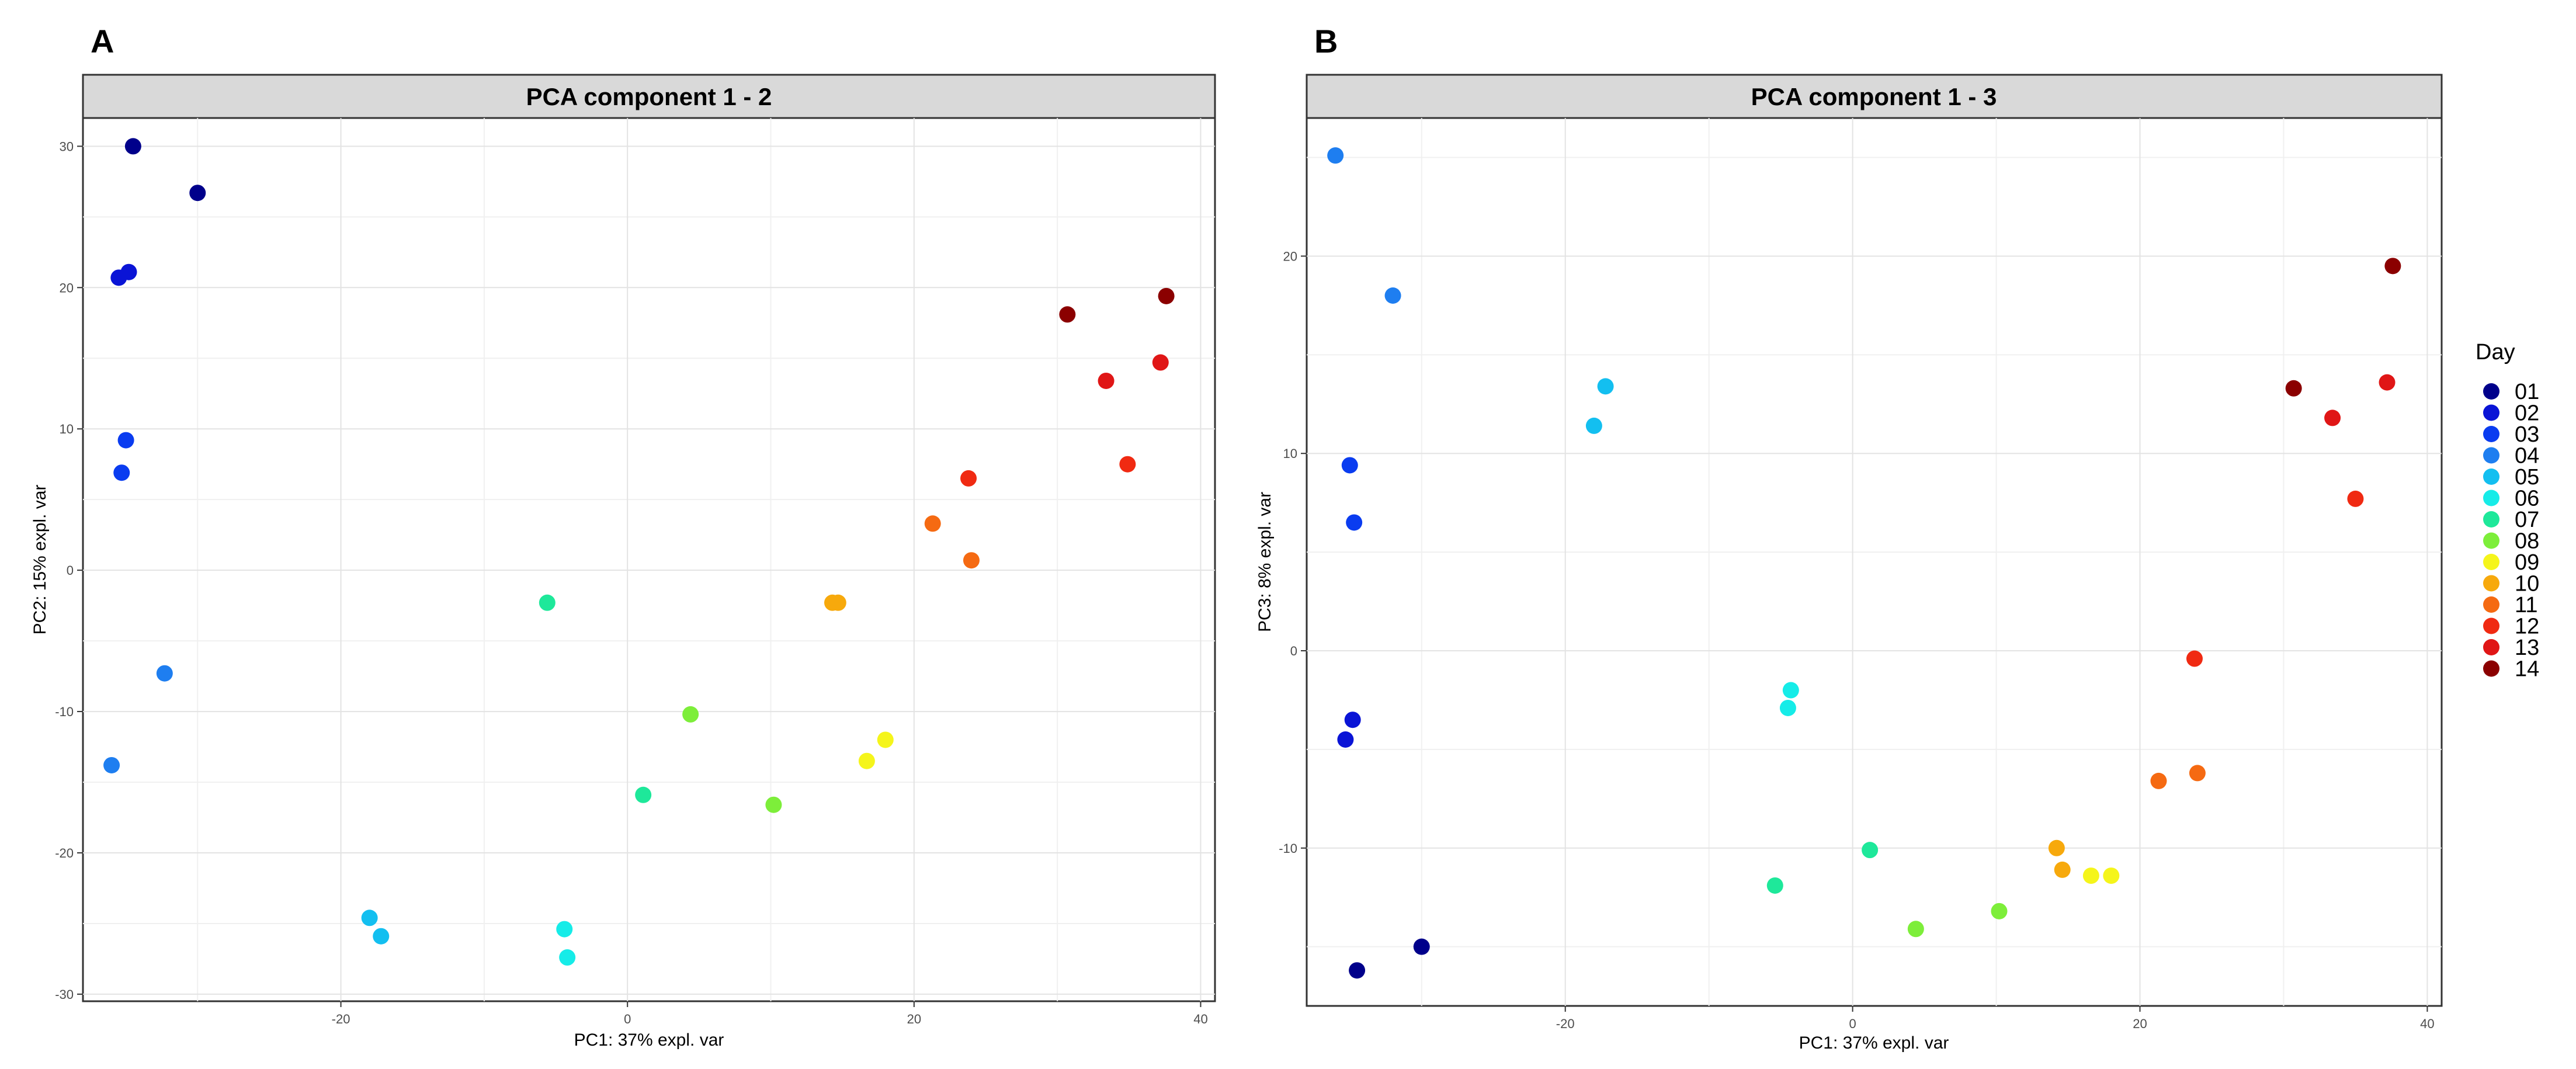 Image resolution: width=2576 pixels, height=1069 pixels. What do you see at coordinates (341, 1019) in the screenshot?
I see `panel-a-x-tick-label: -20` at bounding box center [341, 1019].